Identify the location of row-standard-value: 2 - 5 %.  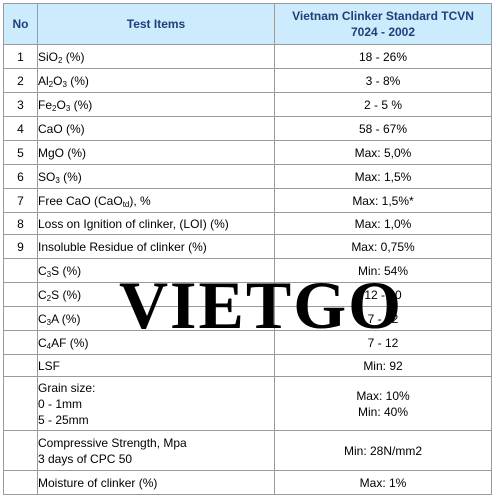
(383, 104).